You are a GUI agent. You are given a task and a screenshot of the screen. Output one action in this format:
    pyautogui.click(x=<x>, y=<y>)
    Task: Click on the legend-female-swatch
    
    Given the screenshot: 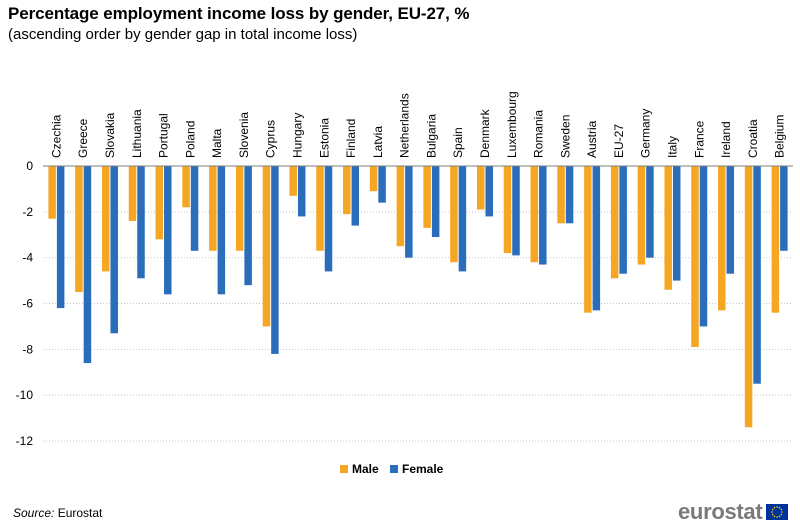 What is the action you would take?
    pyautogui.click(x=394, y=469)
    